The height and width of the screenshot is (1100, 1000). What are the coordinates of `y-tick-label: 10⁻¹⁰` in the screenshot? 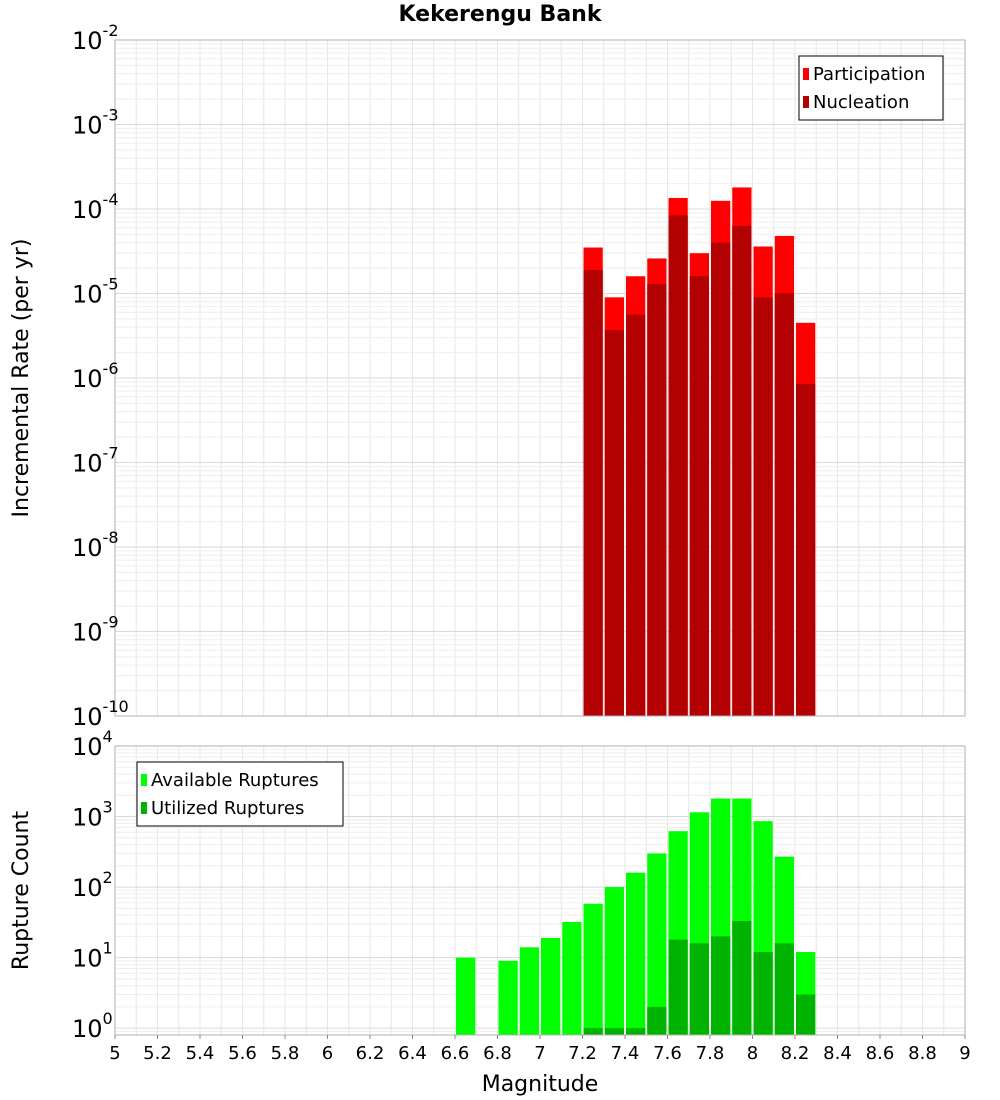 It's located at (100, 714).